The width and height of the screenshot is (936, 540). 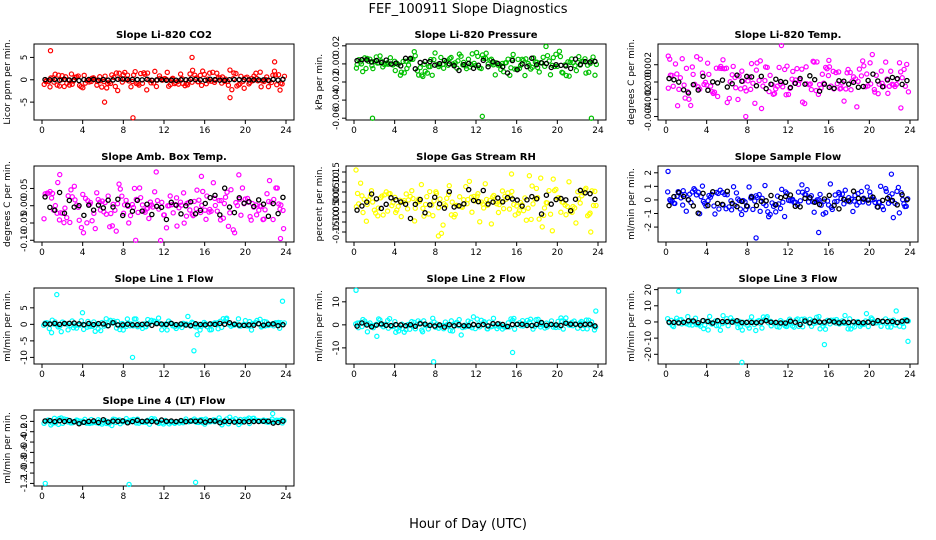 What do you see at coordinates (787, 131) in the screenshot?
I see `x-tick-label: 12` at bounding box center [787, 131].